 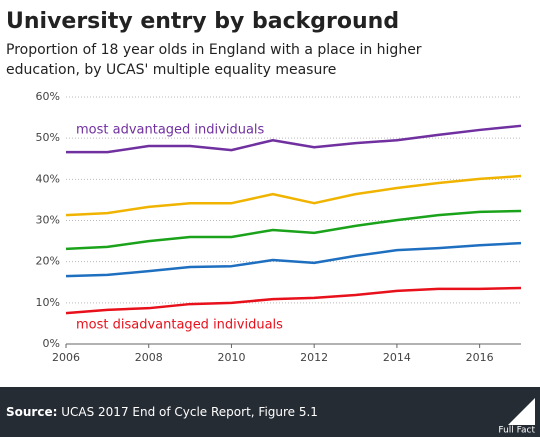 I want to click on x-tick-label: 2014, so click(x=397, y=357).